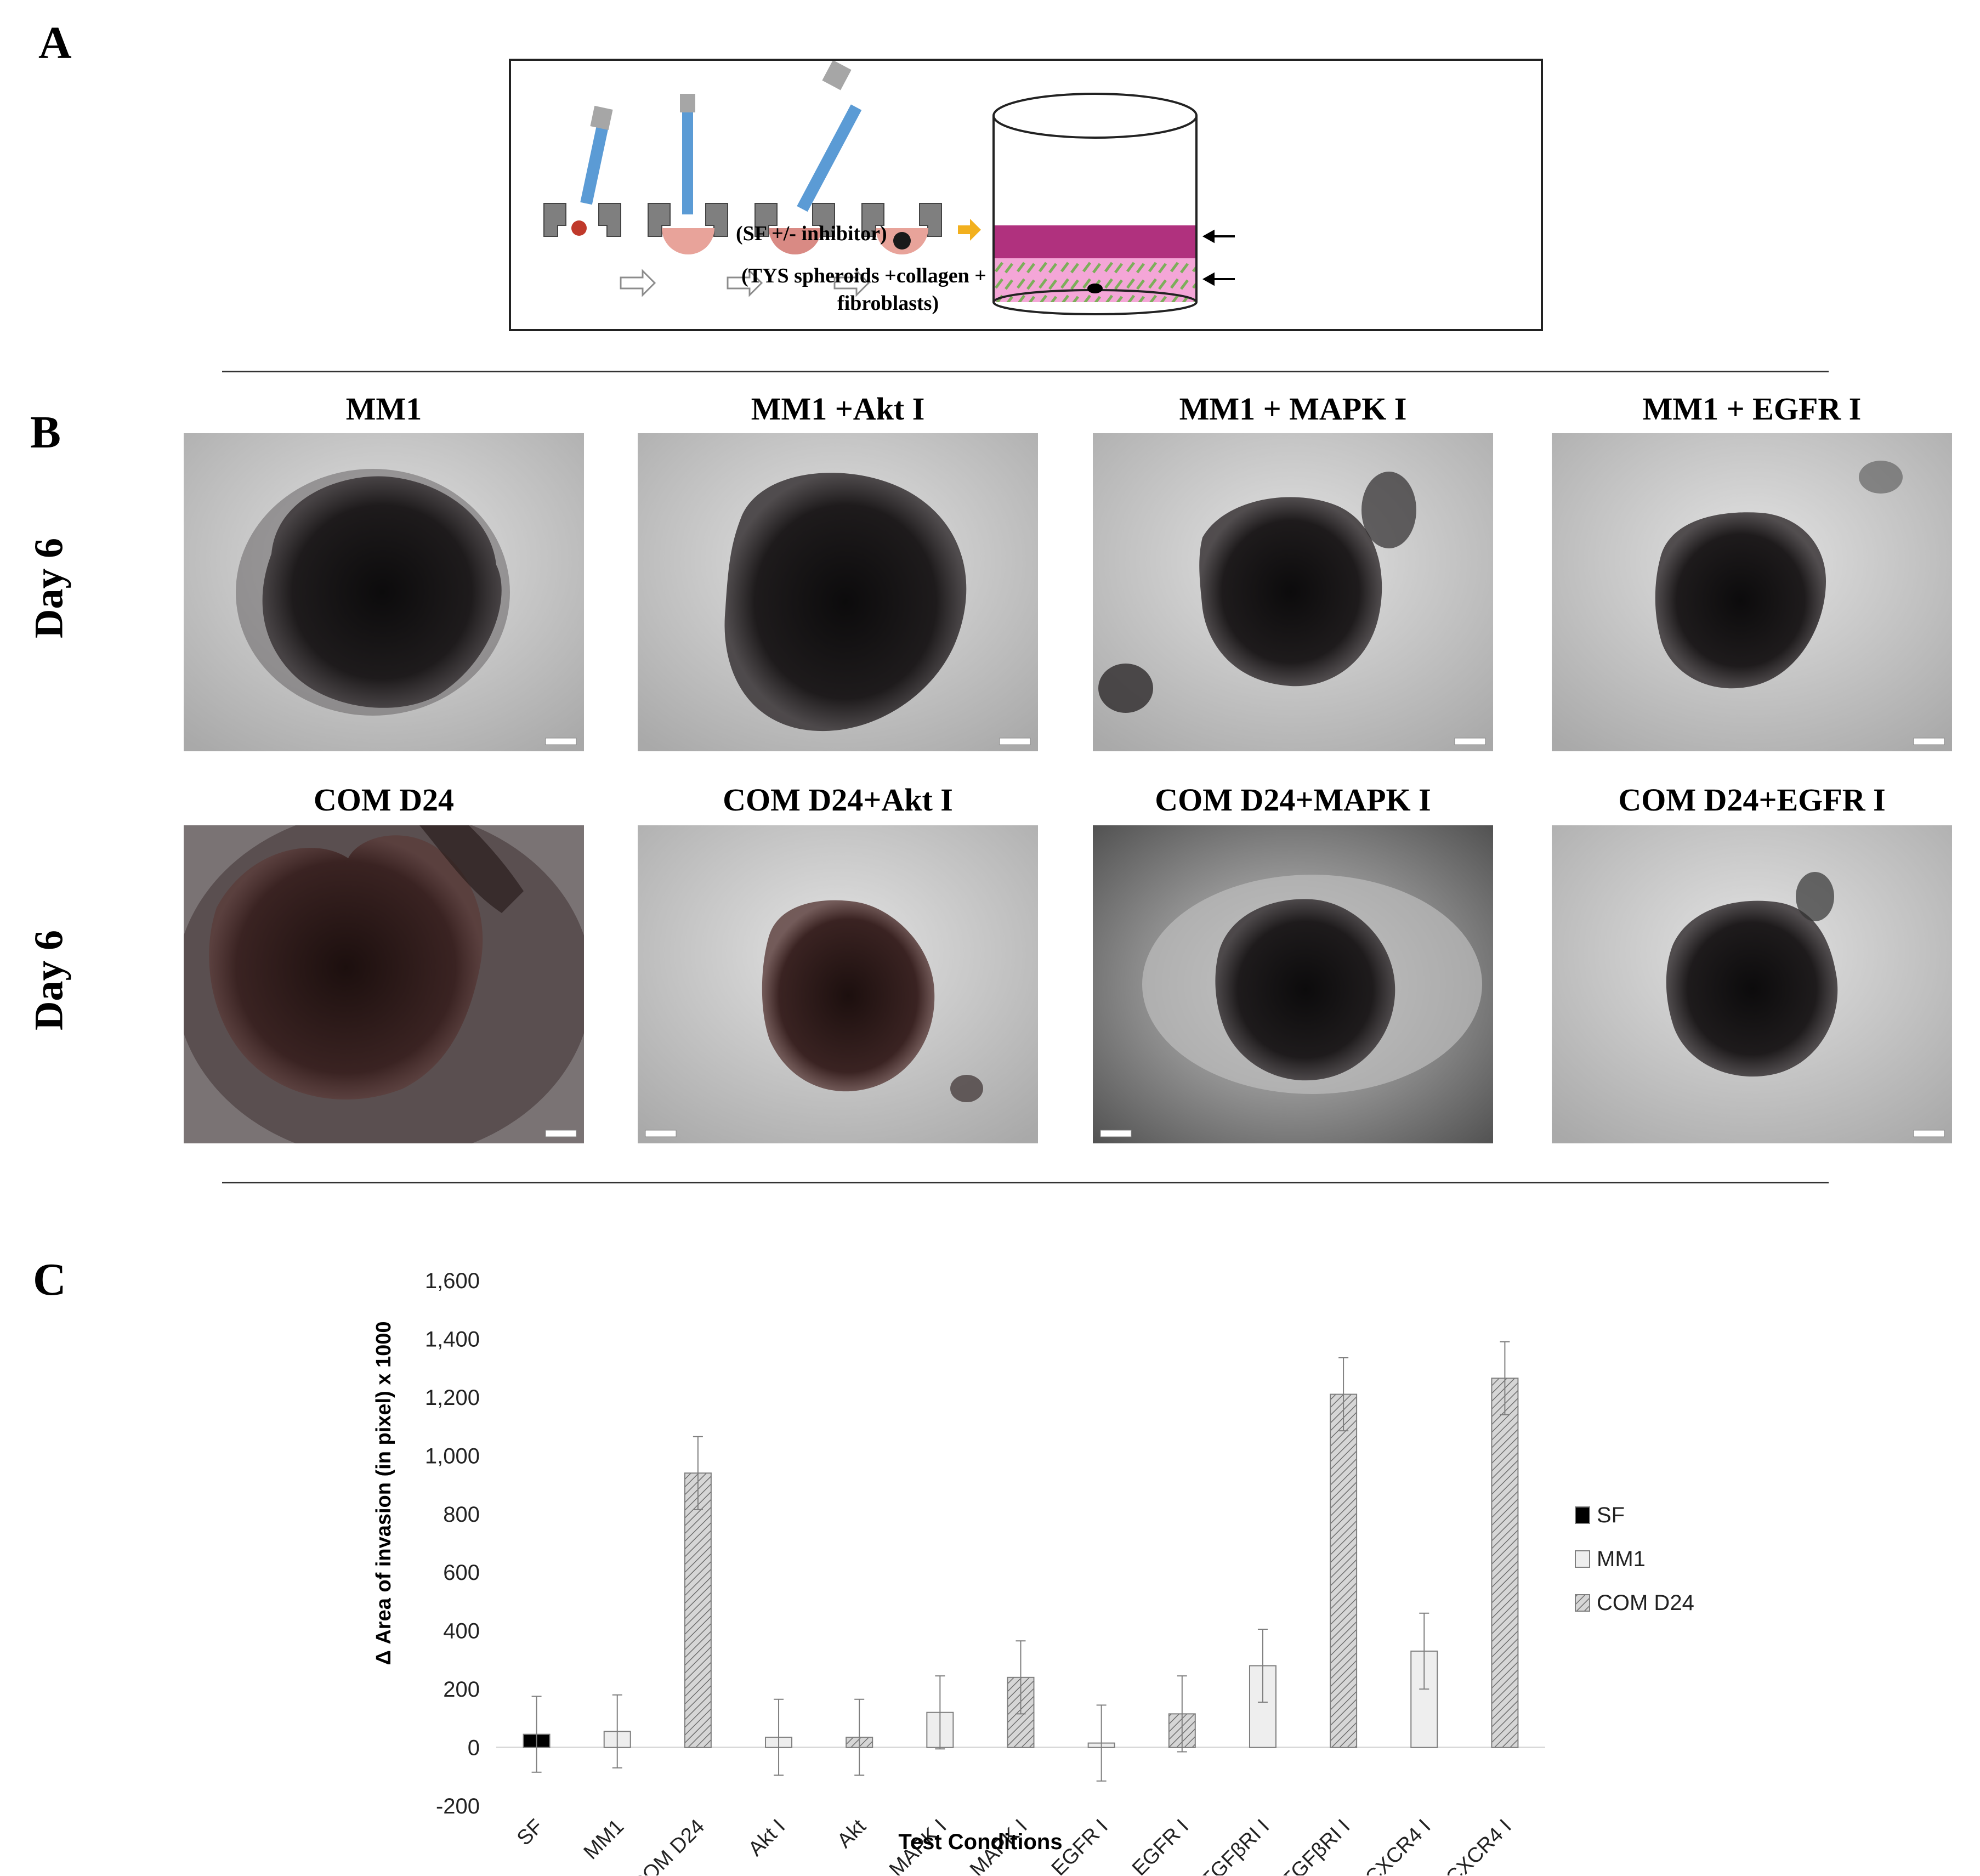  Describe the element at coordinates (889, 188) in the screenshot. I see `schematic-illustration` at that location.